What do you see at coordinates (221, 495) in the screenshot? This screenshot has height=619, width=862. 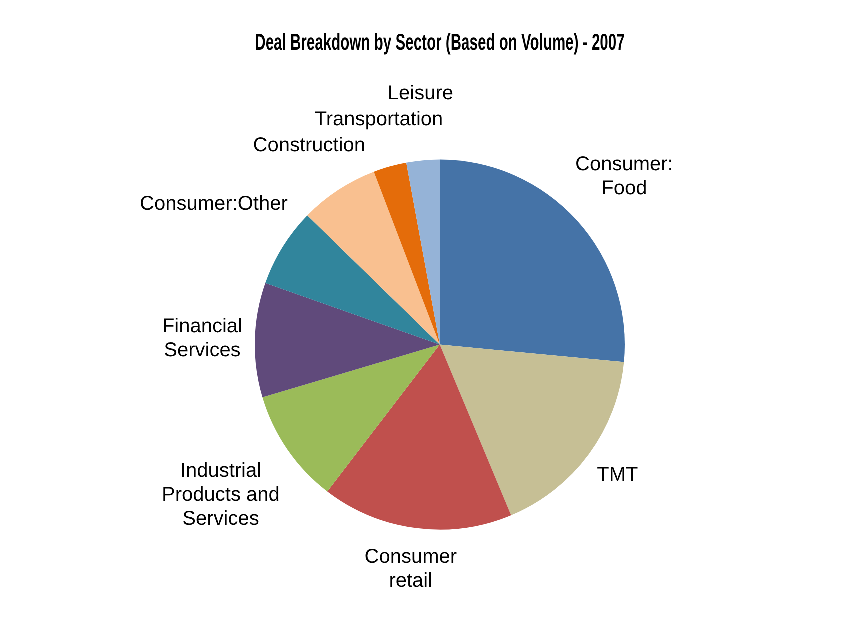 I see `slice-label: Industrial Products and Services` at bounding box center [221, 495].